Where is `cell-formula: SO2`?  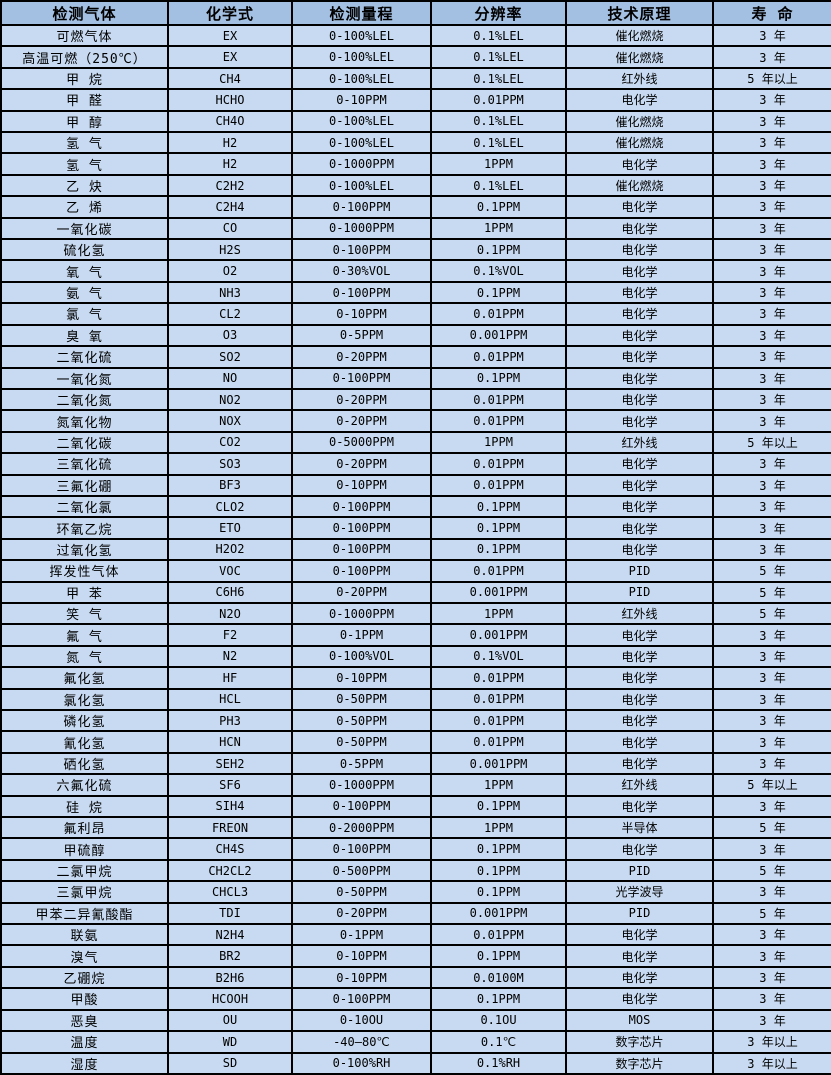 cell-formula: SO2 is located at coordinates (230, 357).